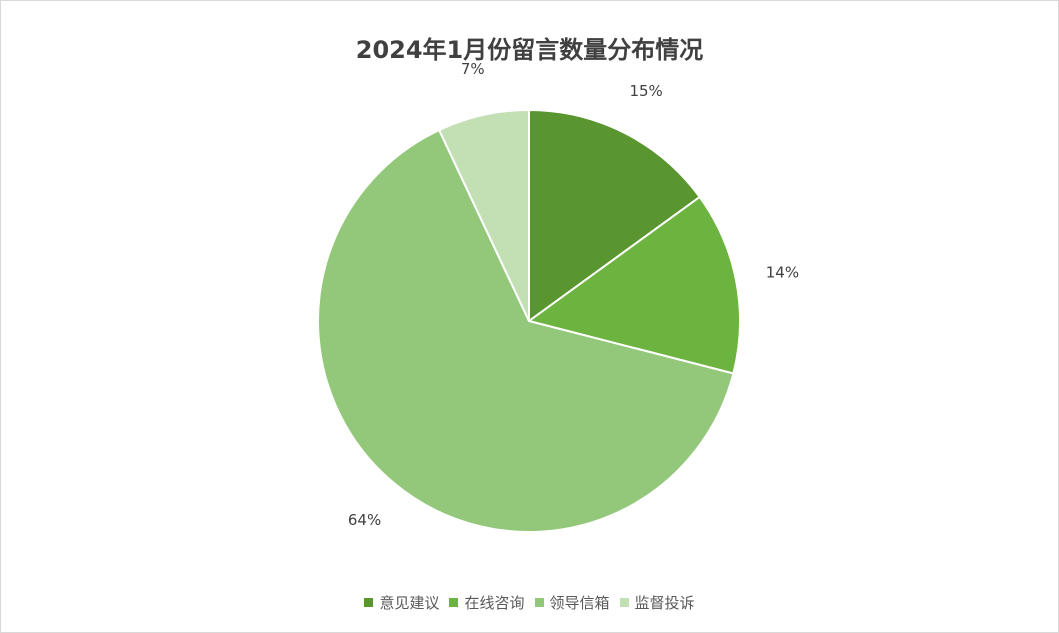  Describe the element at coordinates (664, 603) in the screenshot. I see `legend-label-4: 监督投诉` at that location.